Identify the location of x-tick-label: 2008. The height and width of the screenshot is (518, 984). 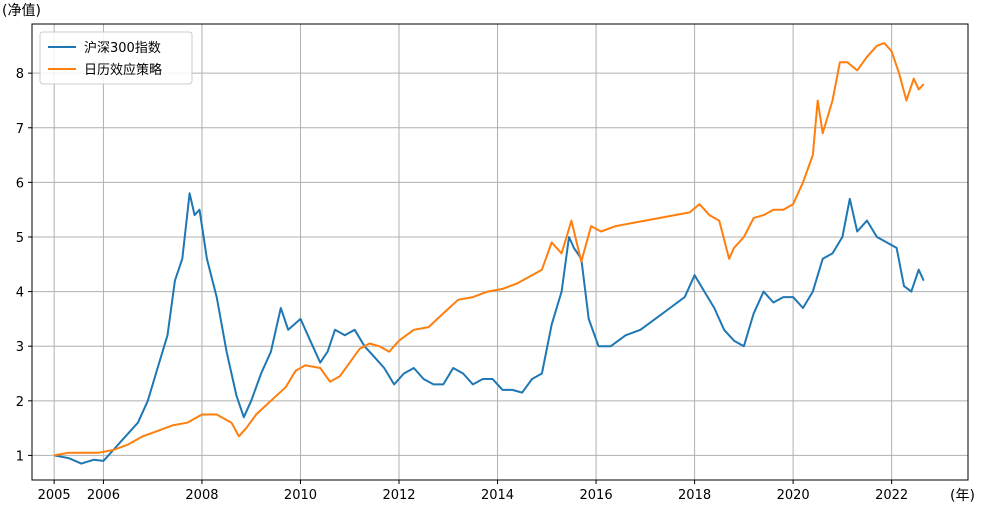
(201, 495).